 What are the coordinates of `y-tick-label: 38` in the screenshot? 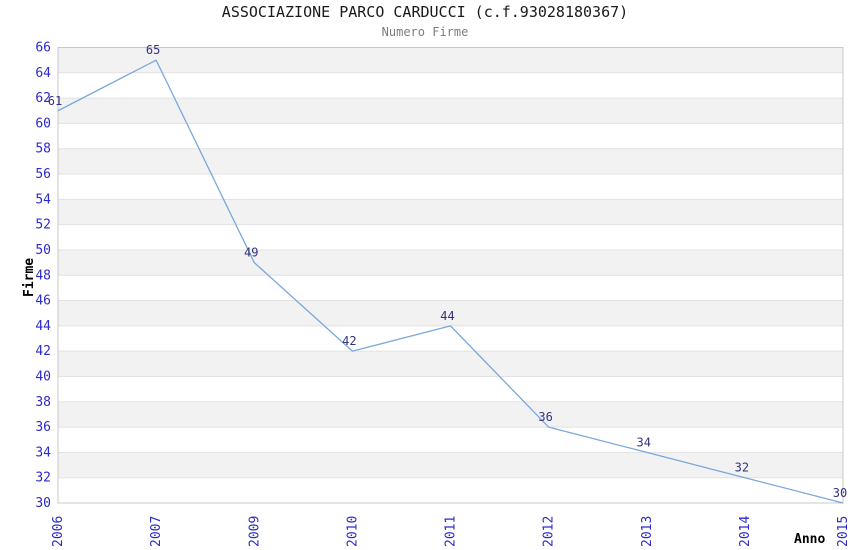 It's located at (43, 402).